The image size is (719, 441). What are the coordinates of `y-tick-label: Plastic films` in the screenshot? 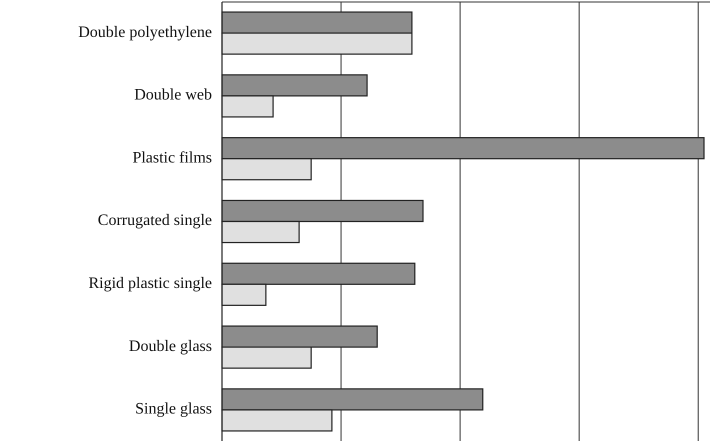 It's located at (172, 157).